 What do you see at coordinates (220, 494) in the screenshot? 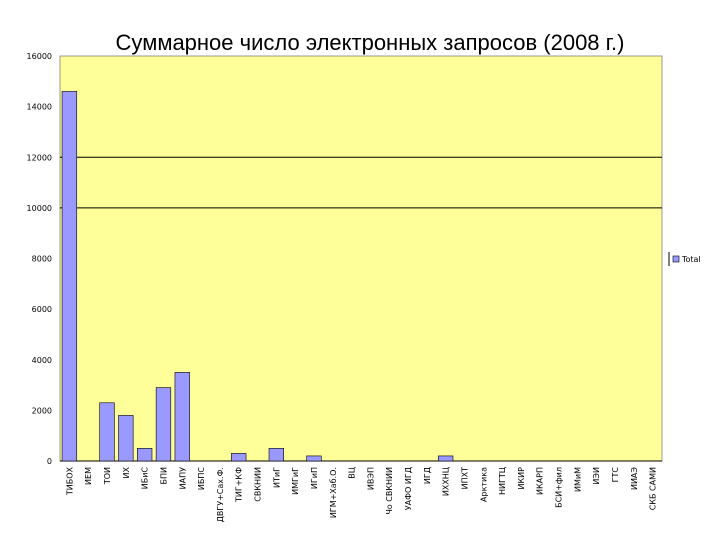
I see `x-tick-label: ДВГУ+Сах.Ф.` at bounding box center [220, 494].